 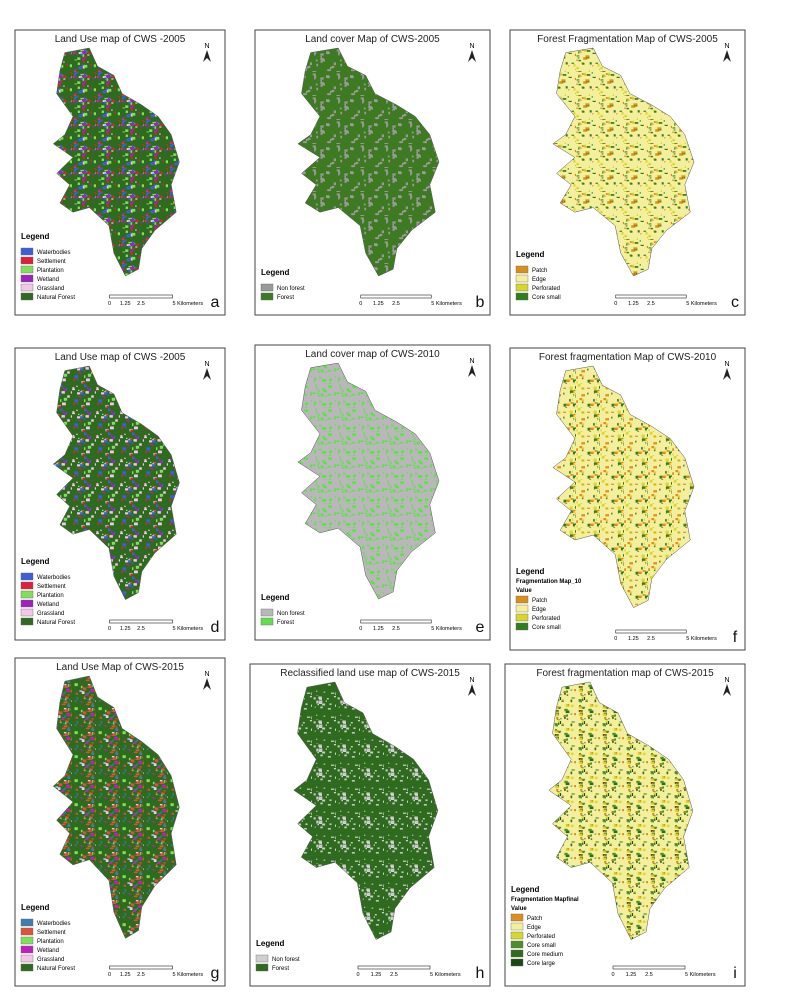 What do you see at coordinates (549, 582) in the screenshot?
I see `legend-subtitle: Fragmentation Map_10` at bounding box center [549, 582].